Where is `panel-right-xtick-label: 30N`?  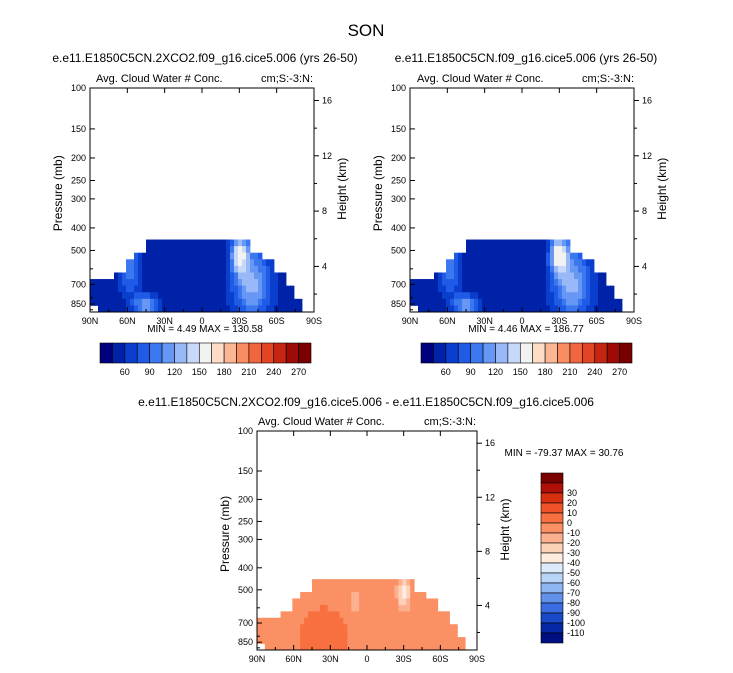
panel-right-xtick-label: 30N is located at coordinates (484, 321).